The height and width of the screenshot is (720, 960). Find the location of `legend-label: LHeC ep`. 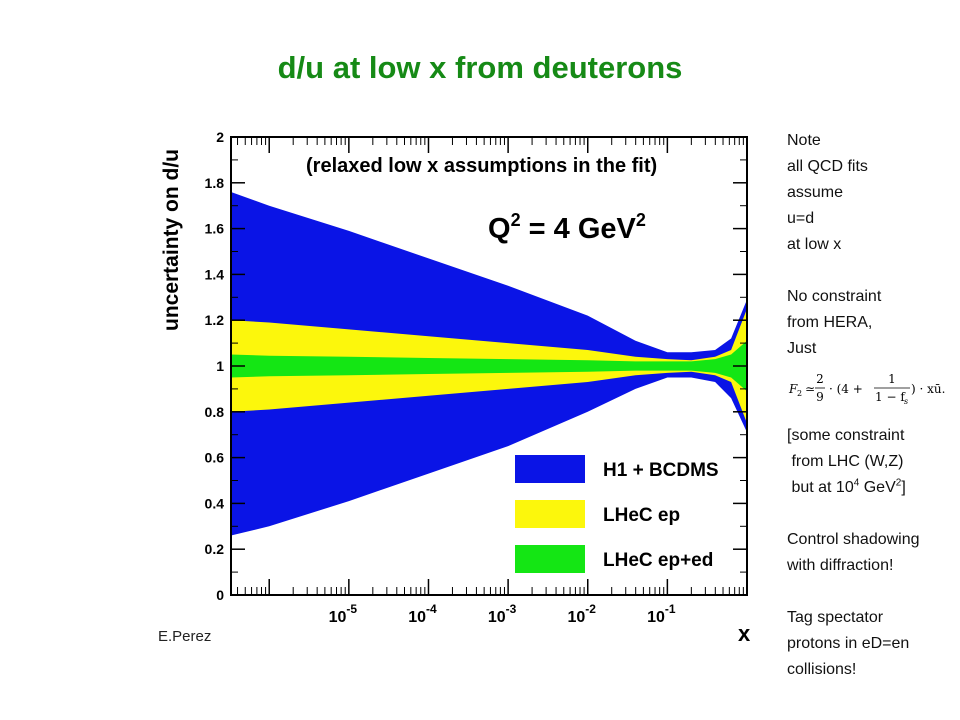

legend-label: LHeC ep is located at coordinates (641, 515).